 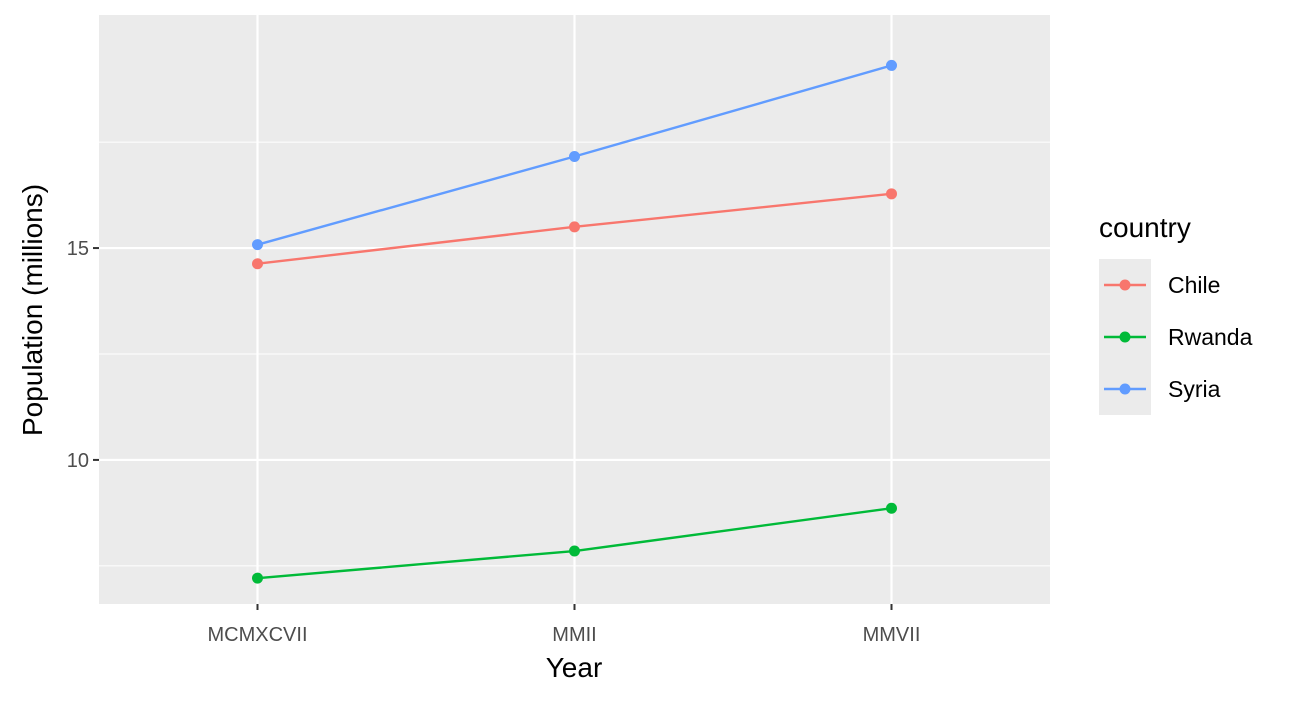 I want to click on legend-label-chile: Chile, so click(x=1194, y=285).